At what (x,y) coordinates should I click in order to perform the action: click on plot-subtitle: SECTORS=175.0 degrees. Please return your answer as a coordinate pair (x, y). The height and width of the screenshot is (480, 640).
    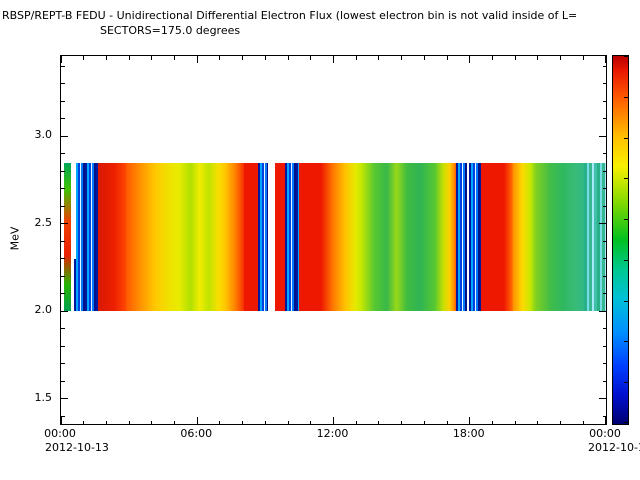
    Looking at the image, I should click on (170, 30).